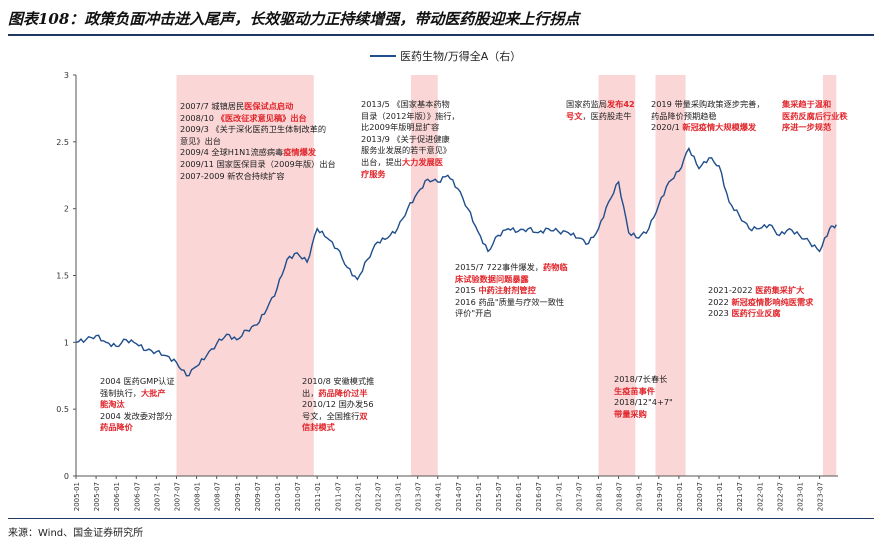  I want to click on annotation-line: 疗服务, so click(410, 175).